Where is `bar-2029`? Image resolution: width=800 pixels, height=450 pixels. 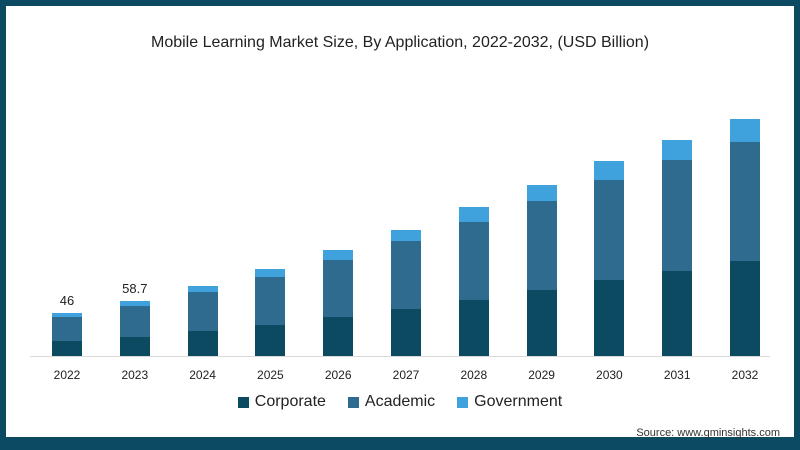 bar-2029 is located at coordinates (541, 270).